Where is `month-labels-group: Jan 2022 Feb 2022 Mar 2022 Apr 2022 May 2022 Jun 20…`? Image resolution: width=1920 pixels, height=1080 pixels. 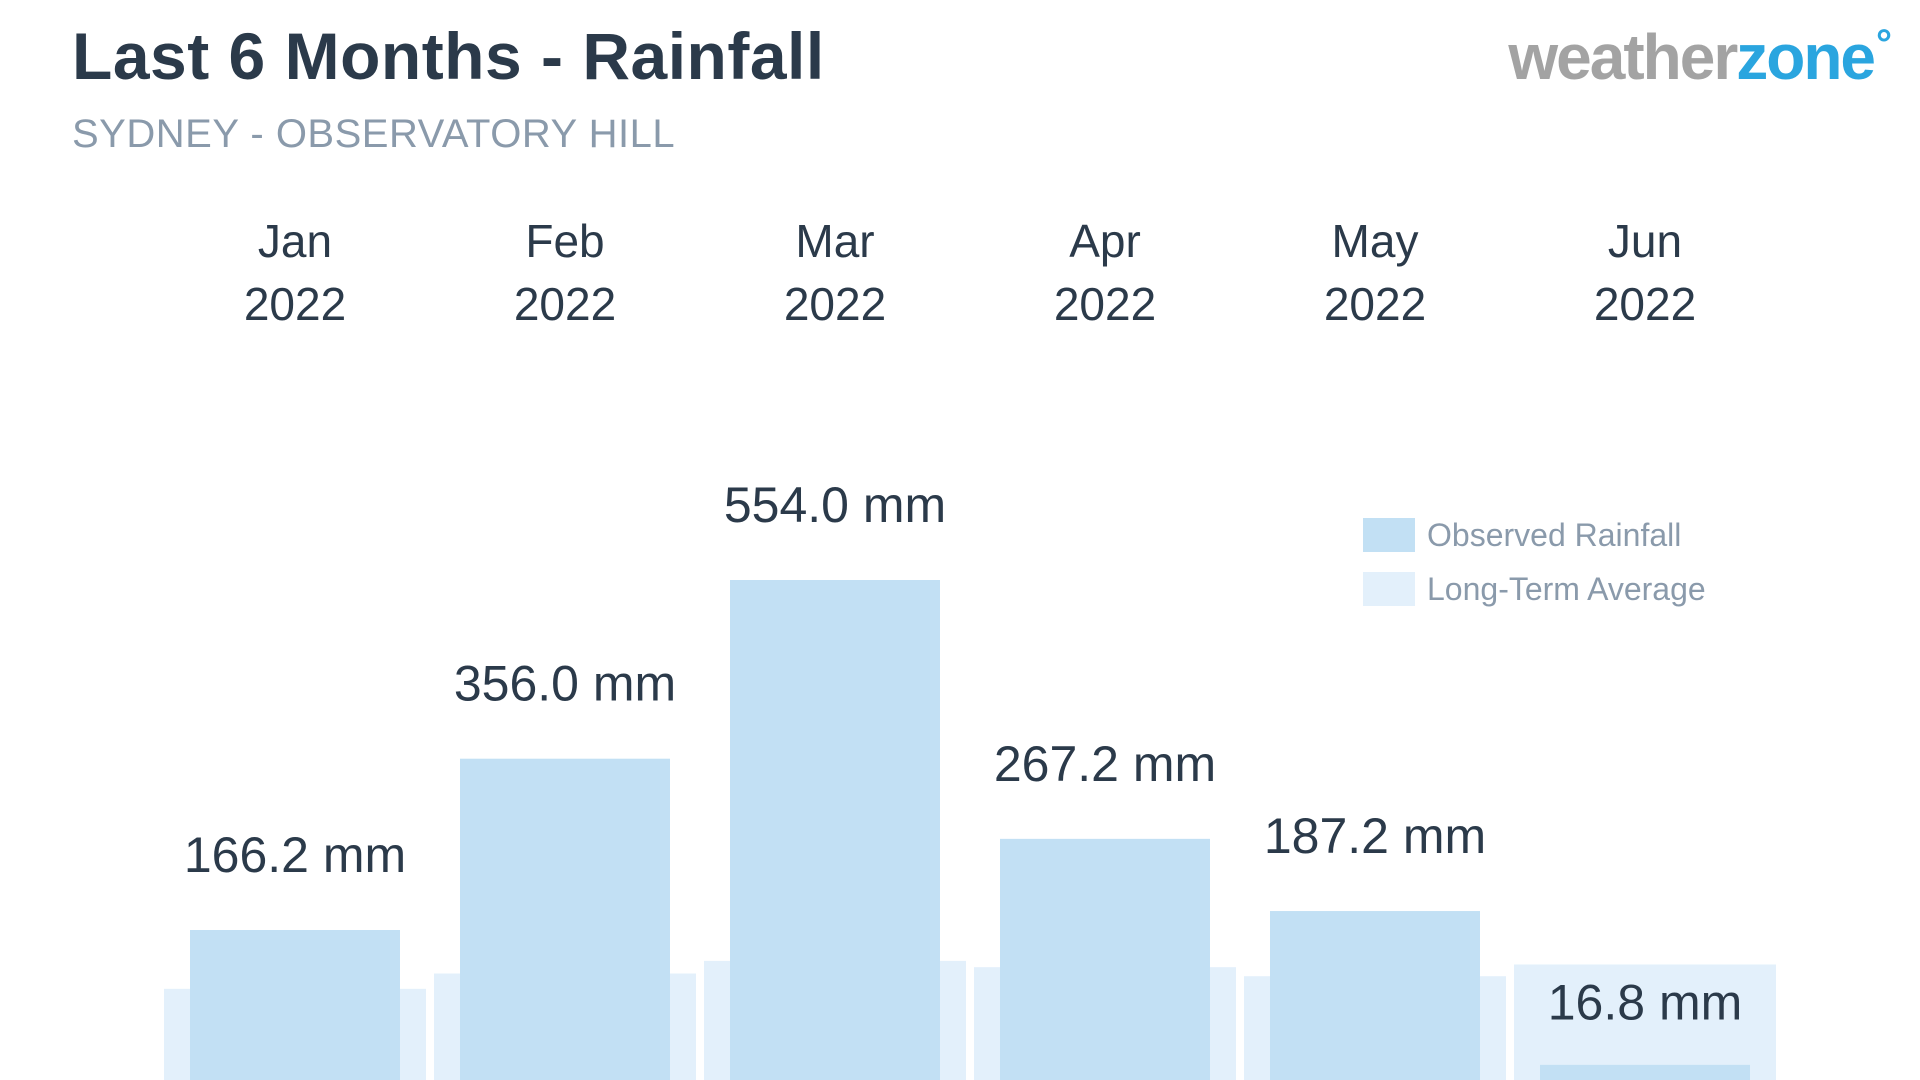 month-labels-group: Jan 2022 Feb 2022 Mar 2022 Apr 2022 May 2022 Jun 20… is located at coordinates (970, 272).